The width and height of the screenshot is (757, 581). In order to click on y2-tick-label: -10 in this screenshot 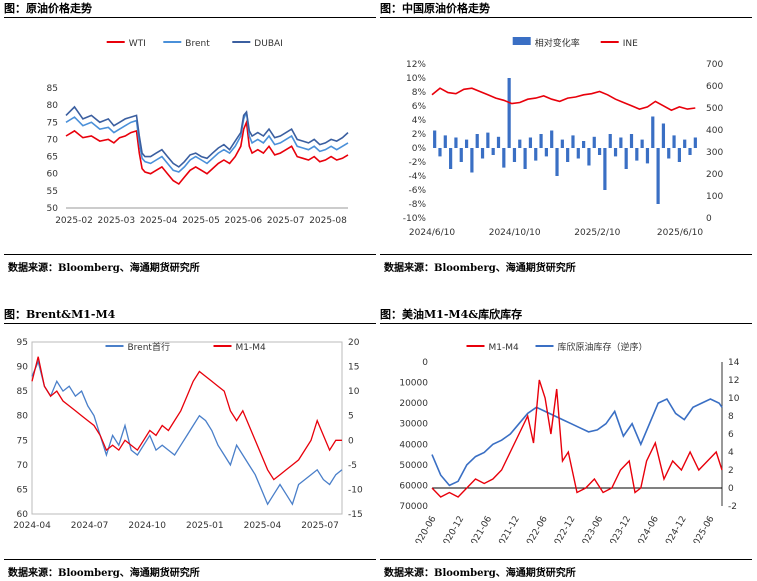, I will do `click(355, 490)`.